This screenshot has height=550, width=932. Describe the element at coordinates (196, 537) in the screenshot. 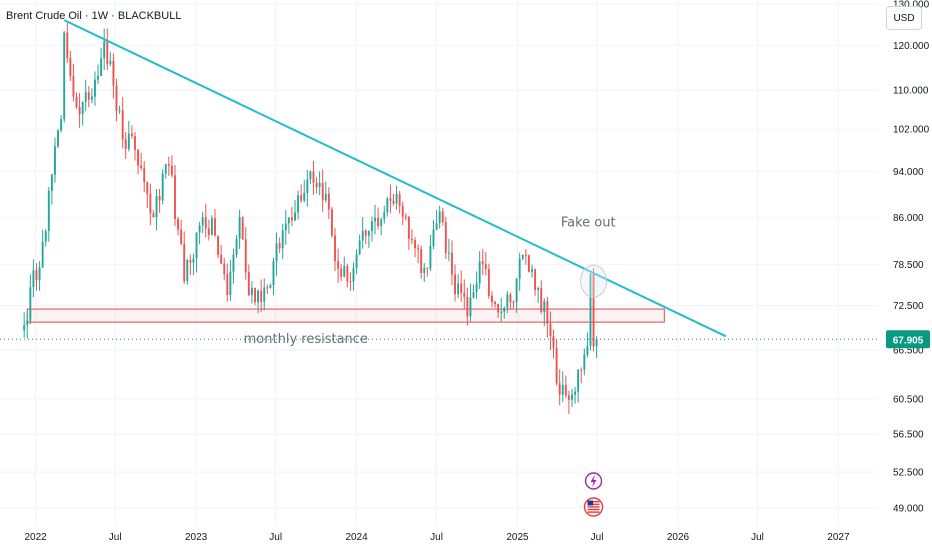

I see `x-tick-label: 2023` at that location.